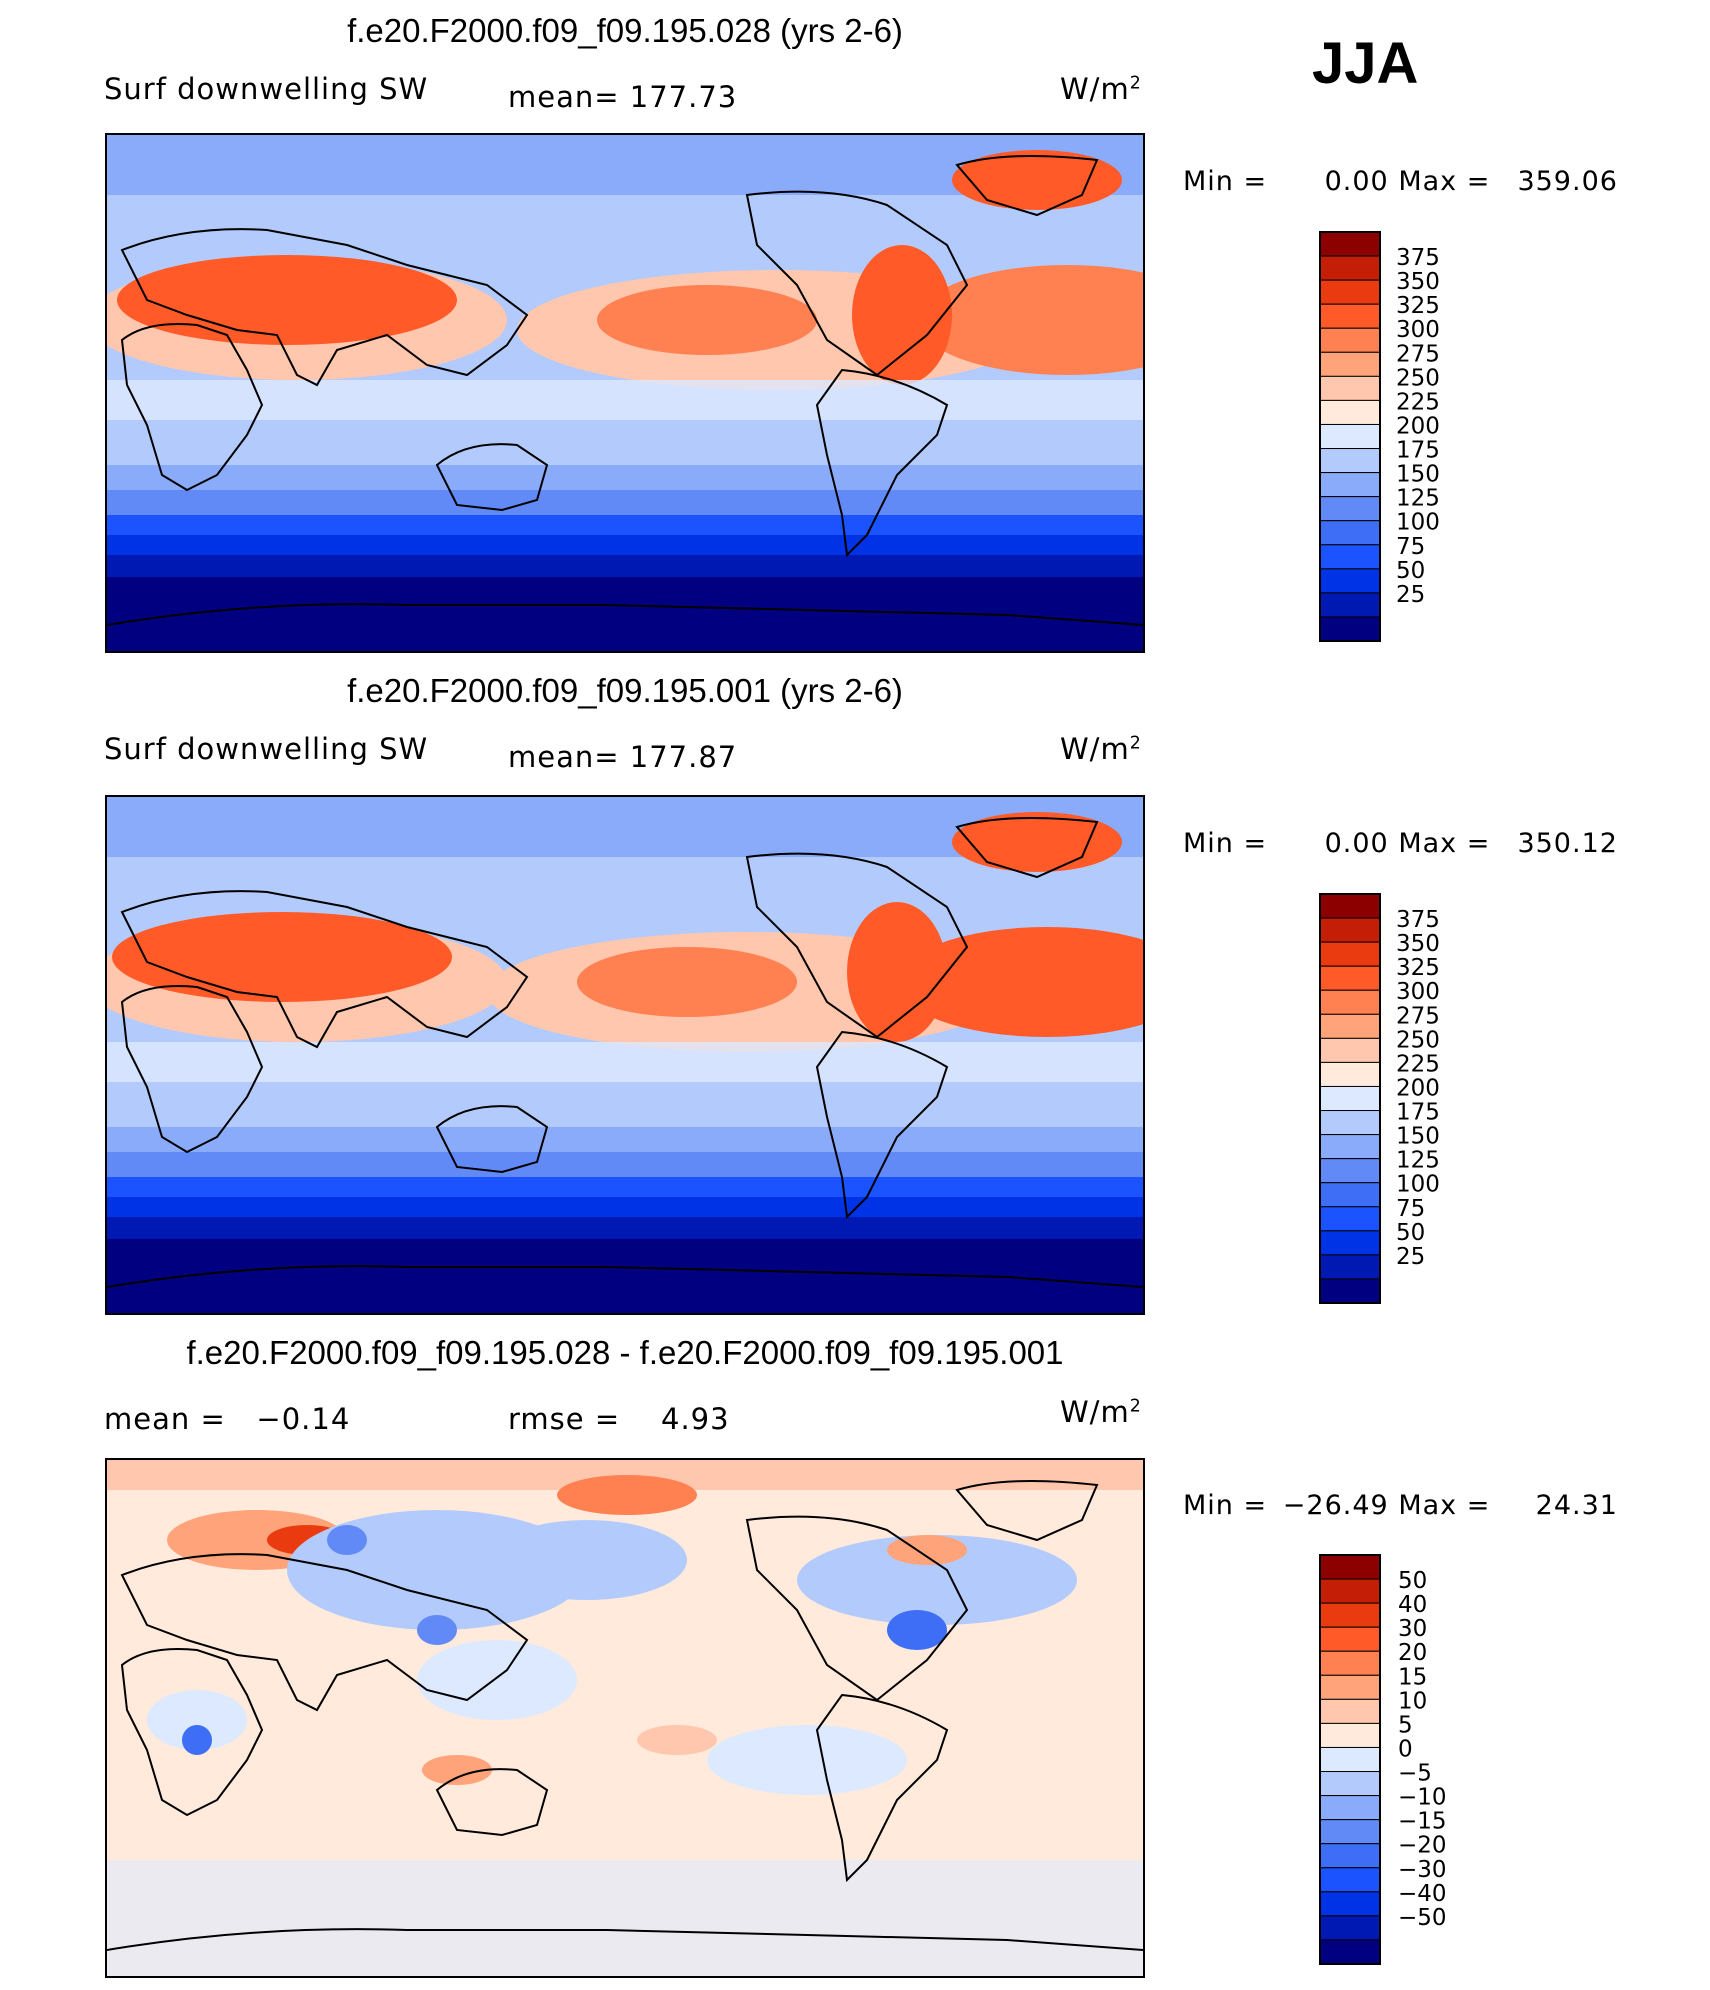  I want to click on panel1-blob-b, so click(287, 300).